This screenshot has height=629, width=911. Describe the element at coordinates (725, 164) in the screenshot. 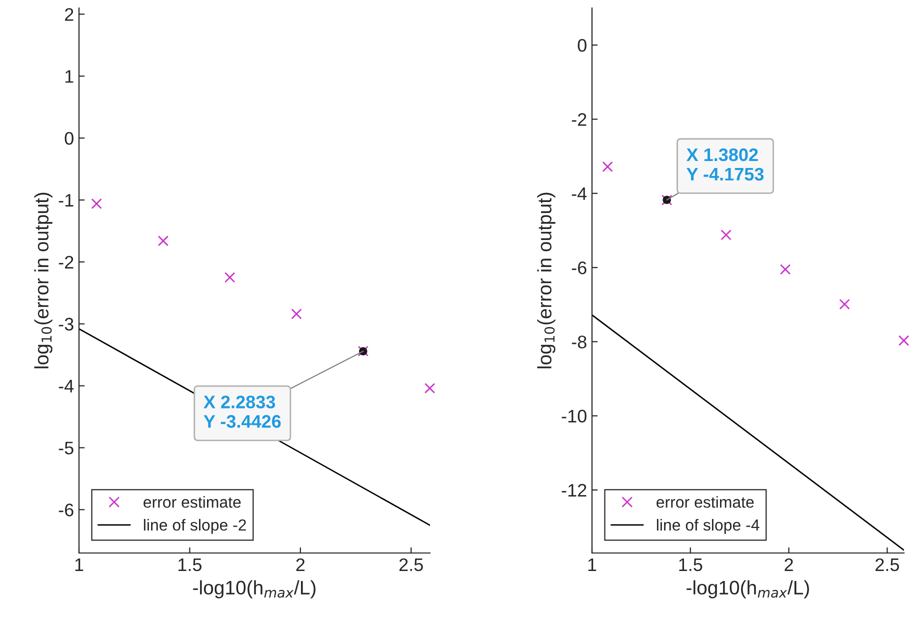

I see `annotation: X 1.3802 Y -4.1753` at that location.